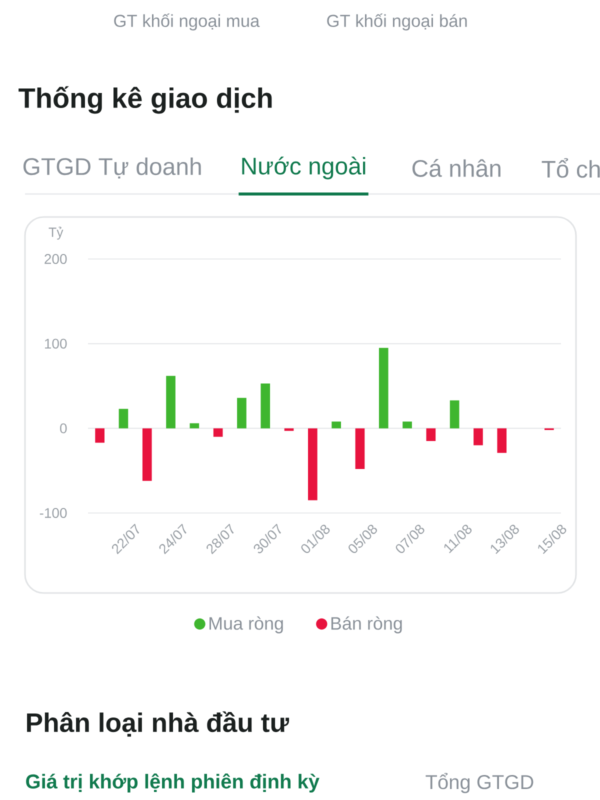 The image size is (600, 800). Describe the element at coordinates (145, 100) in the screenshot. I see `chart-title: Thống kê giao dịch` at that location.